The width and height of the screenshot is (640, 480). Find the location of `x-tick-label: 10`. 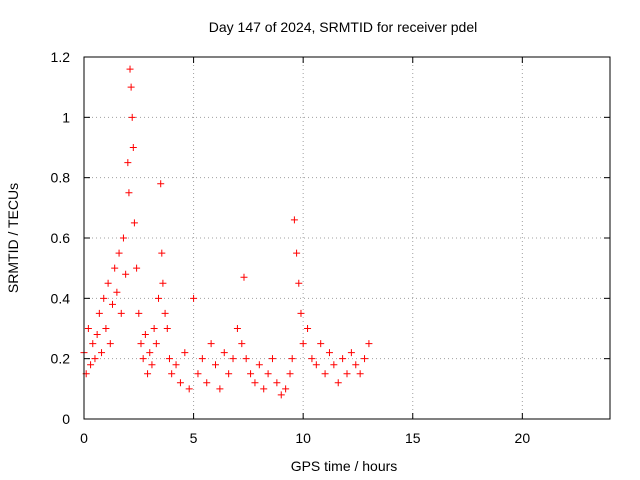

x-tick-label: 10 is located at coordinates (303, 438).